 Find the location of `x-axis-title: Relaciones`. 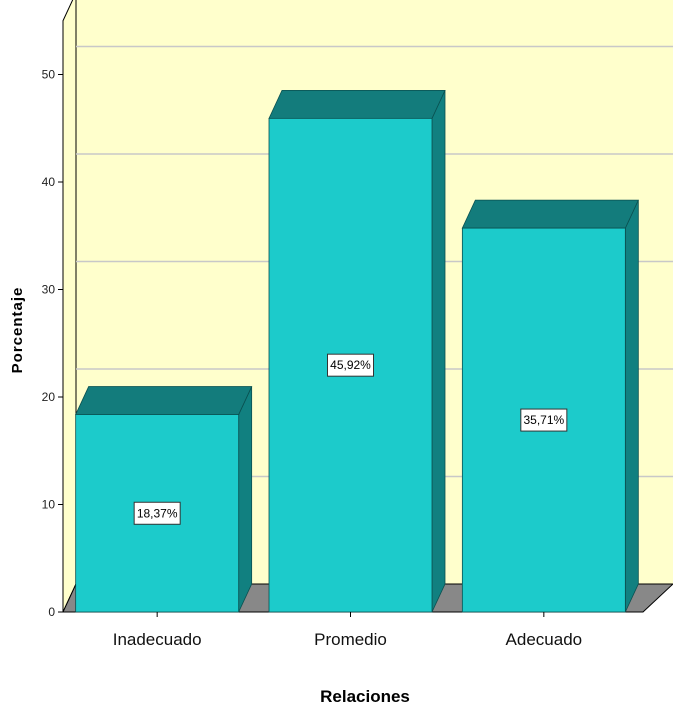

x-axis-title: Relaciones is located at coordinates (365, 696).